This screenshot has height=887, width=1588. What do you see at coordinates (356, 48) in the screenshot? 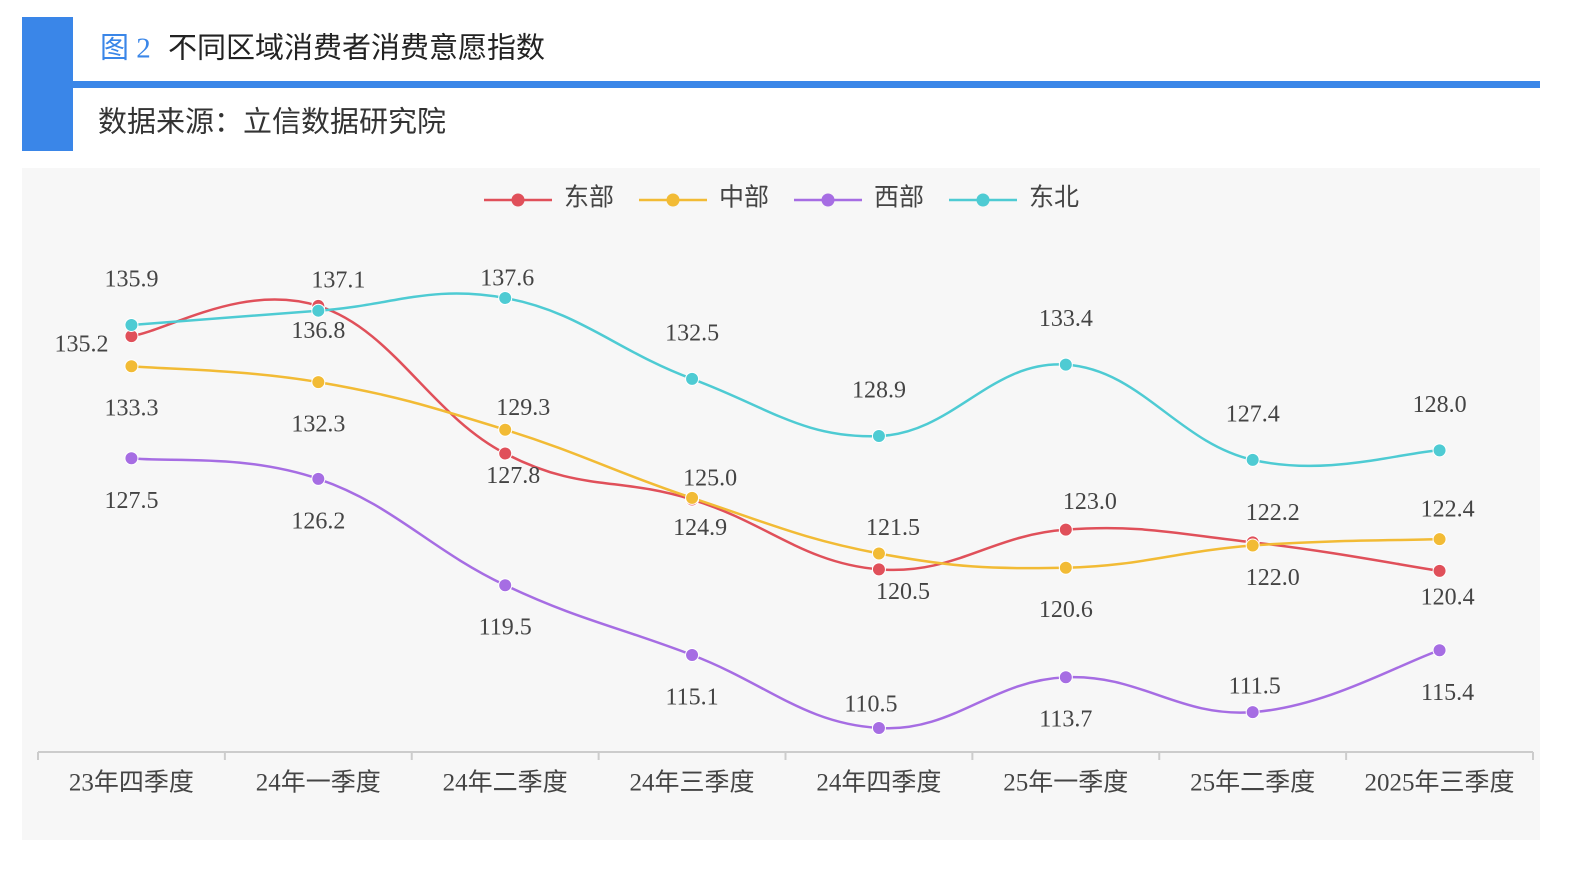
I see `title: 不同区域消费者消费意愿指数` at bounding box center [356, 48].